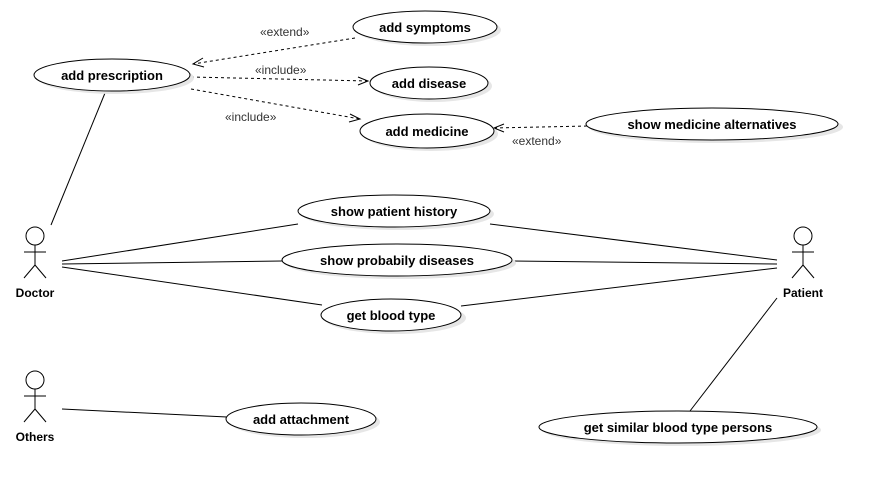 The width and height of the screenshot is (878, 489). I want to click on use-case-add-disease-ellipse, so click(429, 83).